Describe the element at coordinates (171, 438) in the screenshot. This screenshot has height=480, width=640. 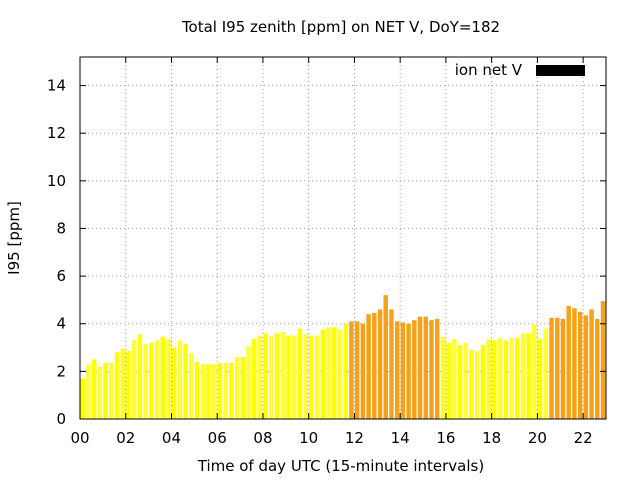
I see `x-tick-label: 04` at that location.